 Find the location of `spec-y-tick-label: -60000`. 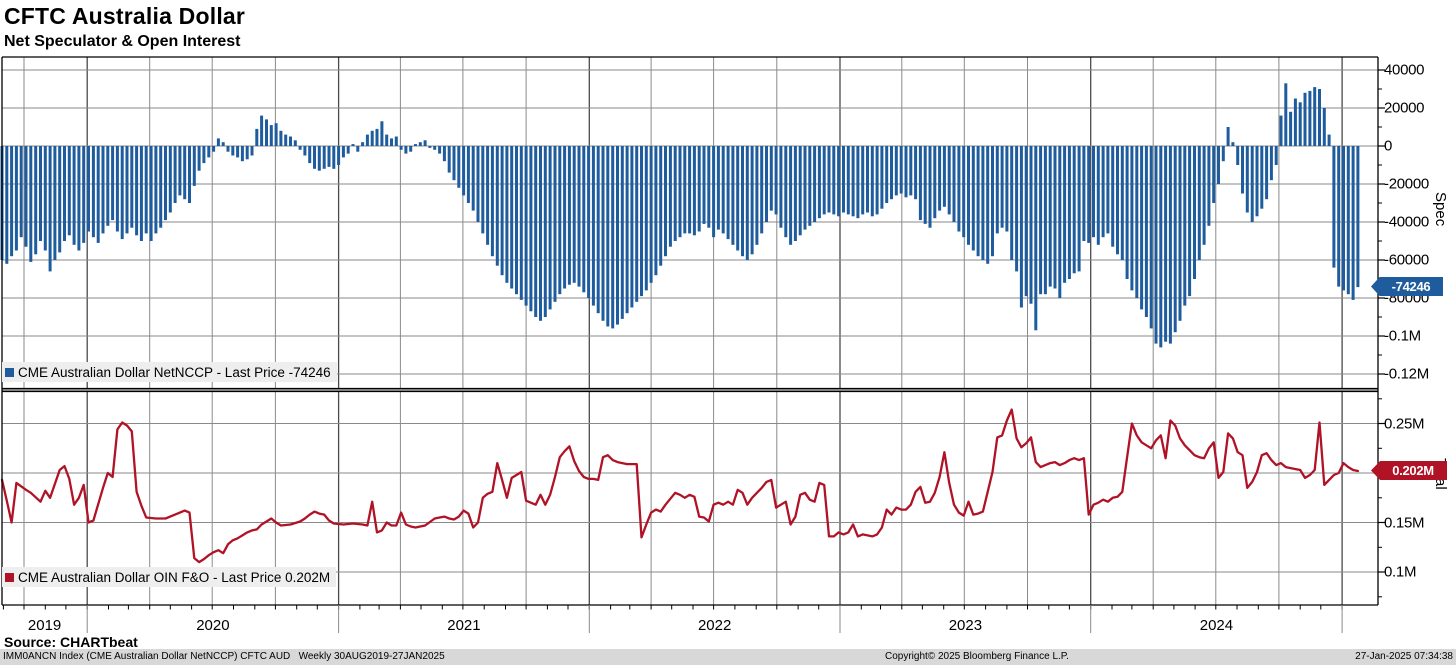

spec-y-tick-label: -60000 is located at coordinates (1406, 260).